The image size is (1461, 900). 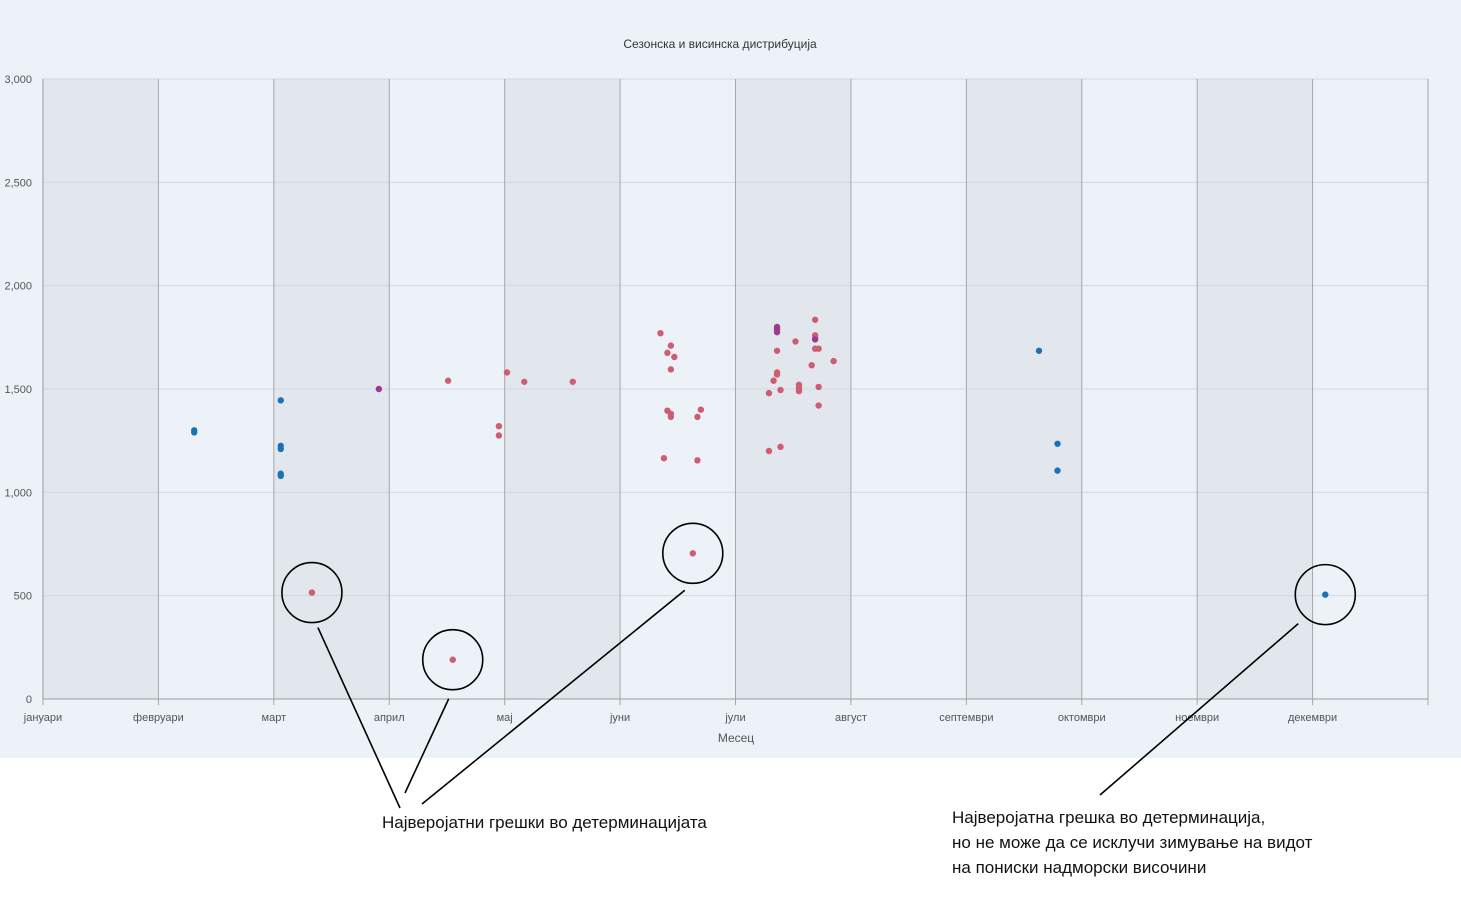 I want to click on y-tick-label: 2,000, so click(x=18, y=287).